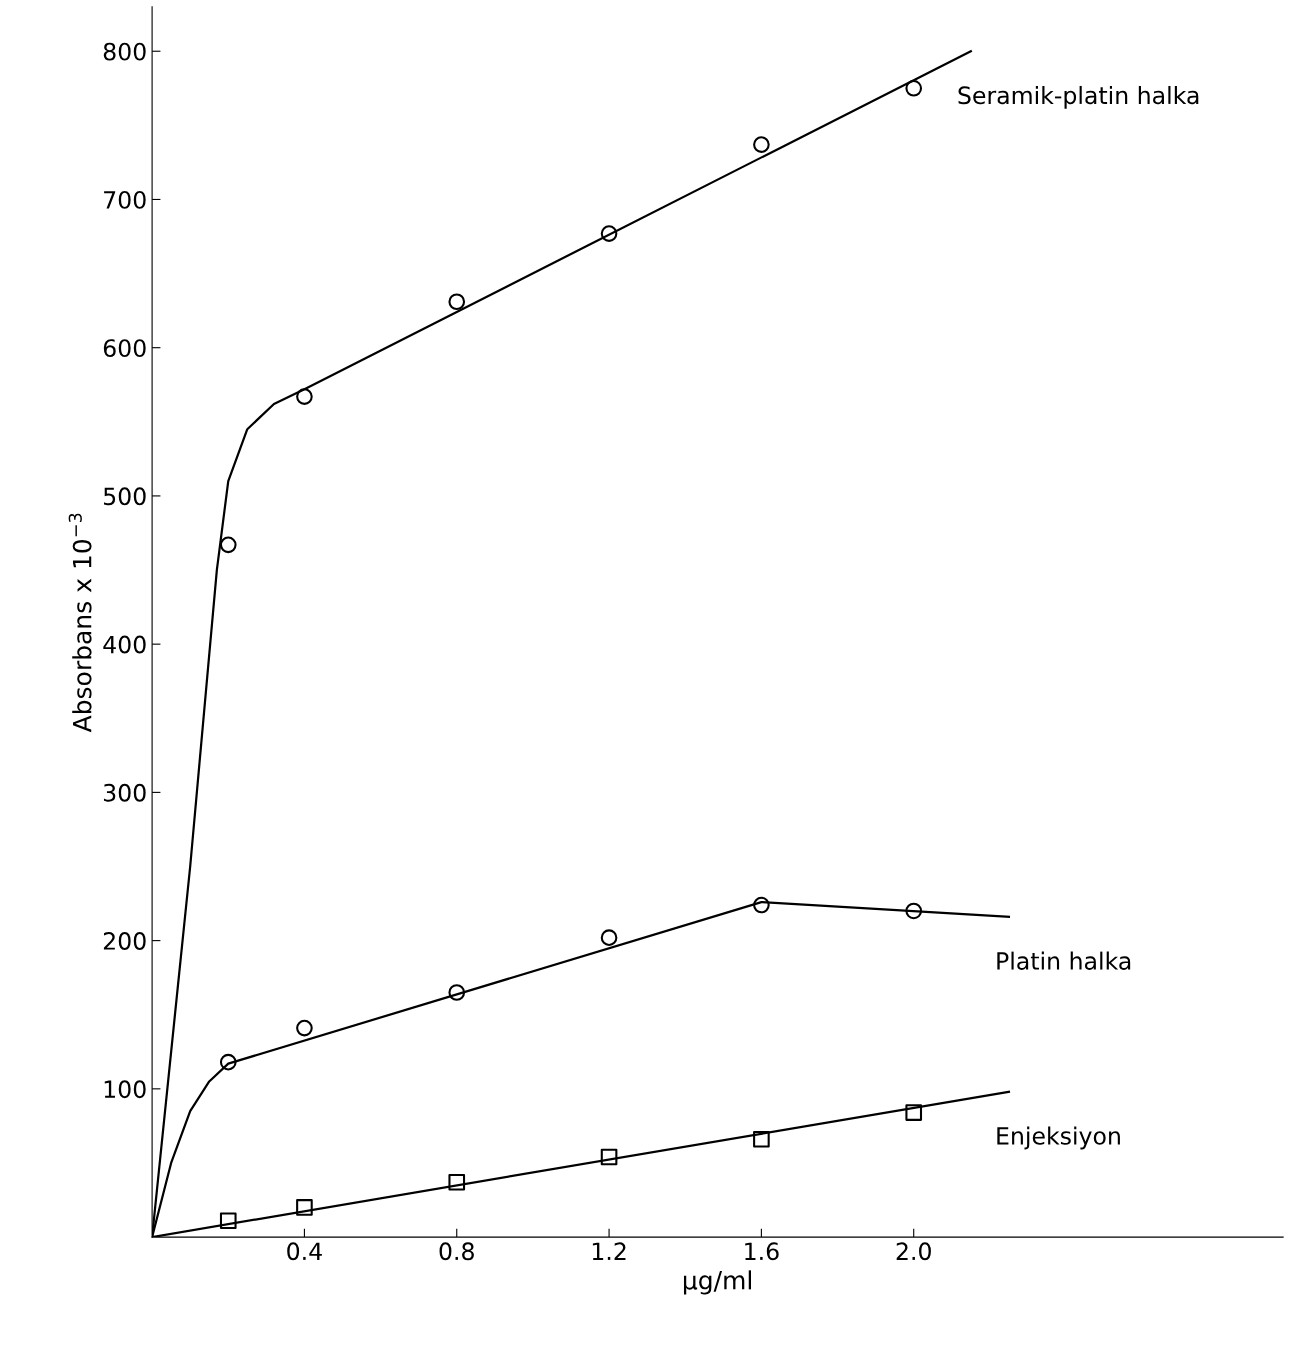 The image size is (1300, 1352). Describe the element at coordinates (609, 1251) in the screenshot. I see `x-tick-label: 1.2` at that location.